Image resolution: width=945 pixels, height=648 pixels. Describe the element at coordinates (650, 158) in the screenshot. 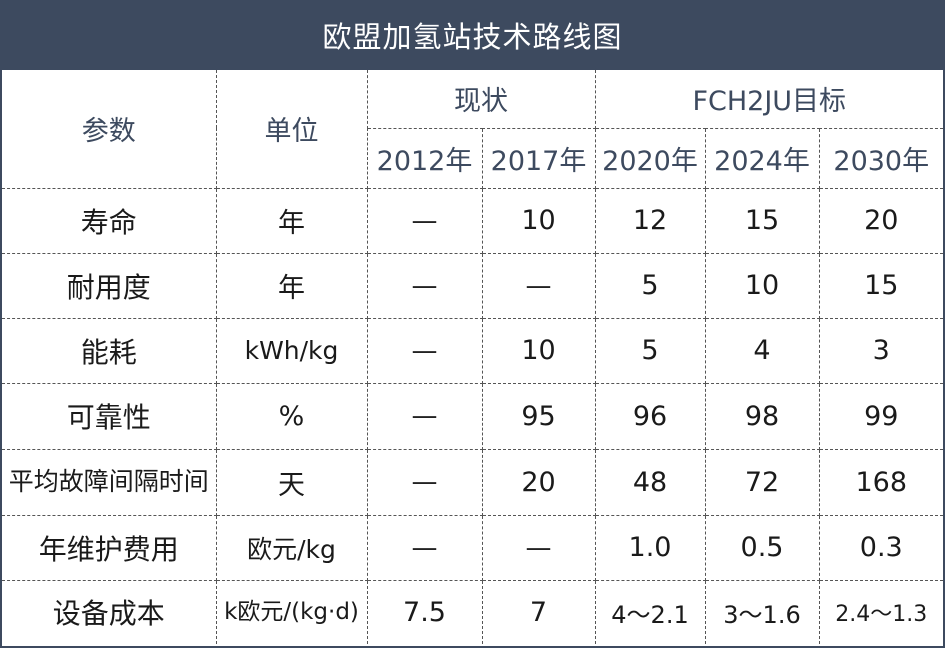

I see `header-year: 2020年` at that location.